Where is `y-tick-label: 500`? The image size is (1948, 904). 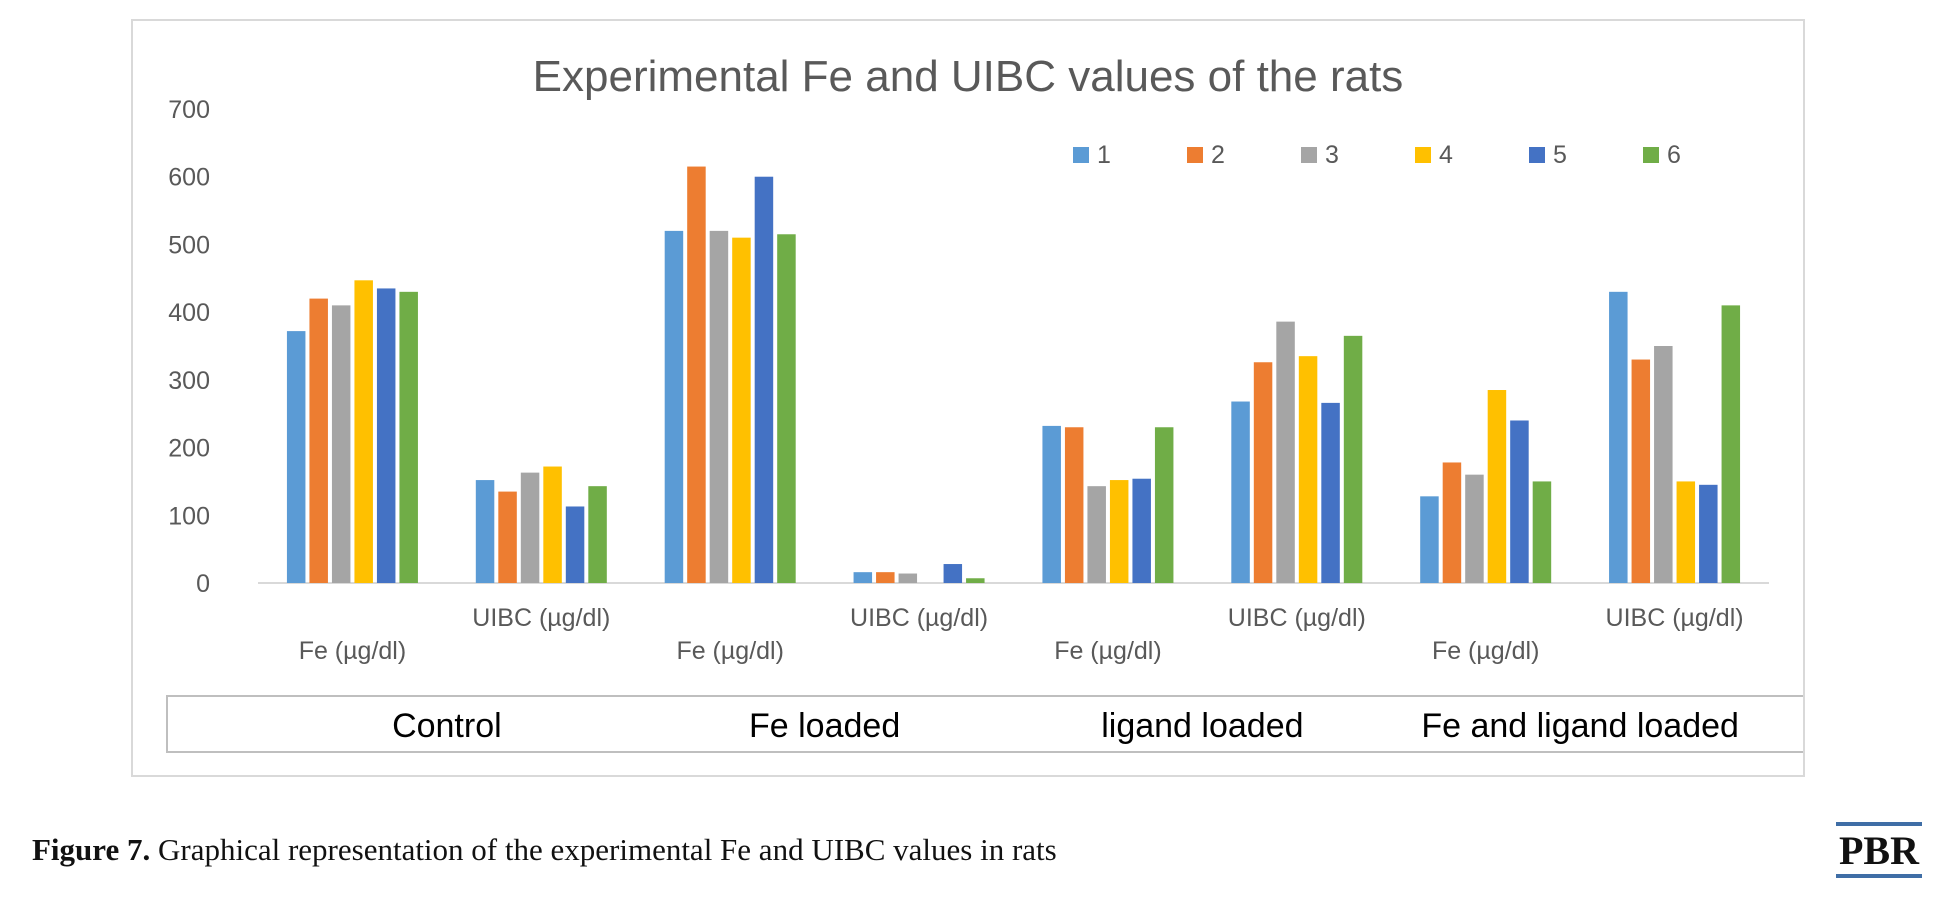 y-tick-label: 500 is located at coordinates (189, 245).